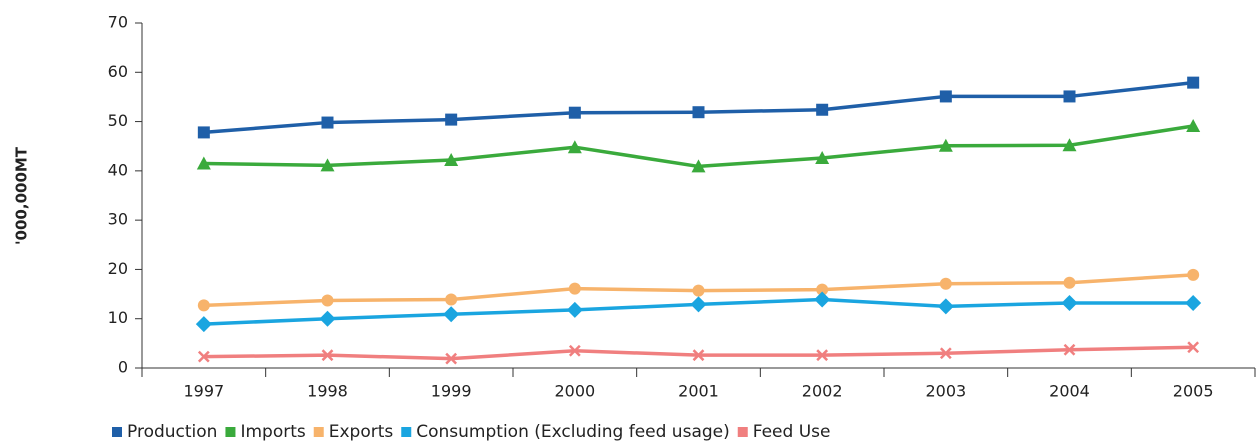 This screenshot has height=445, width=1257. What do you see at coordinates (203, 391) in the screenshot?
I see `x-tick-label: 1997` at bounding box center [203, 391].